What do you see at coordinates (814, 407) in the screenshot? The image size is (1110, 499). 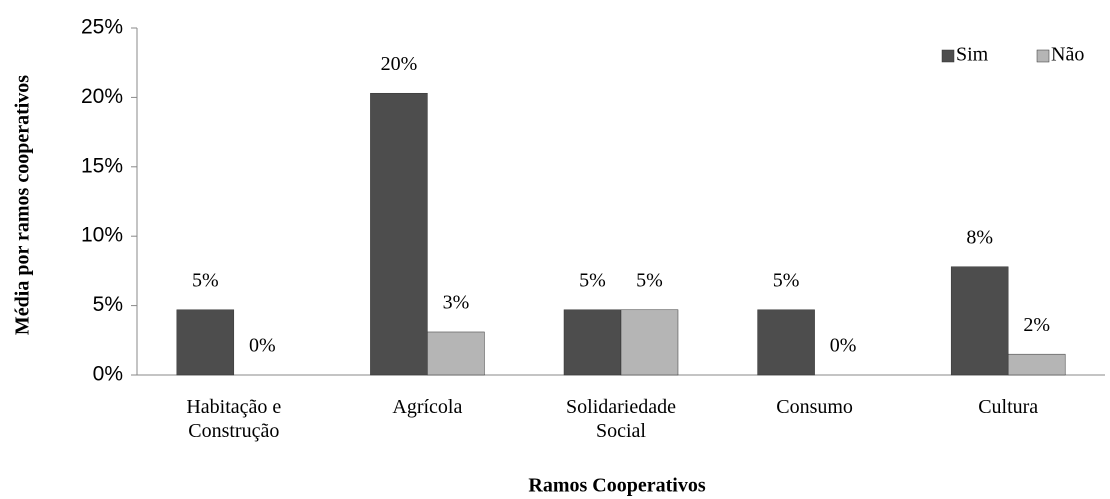 I see `x-tick-label: Consumo` at bounding box center [814, 407].